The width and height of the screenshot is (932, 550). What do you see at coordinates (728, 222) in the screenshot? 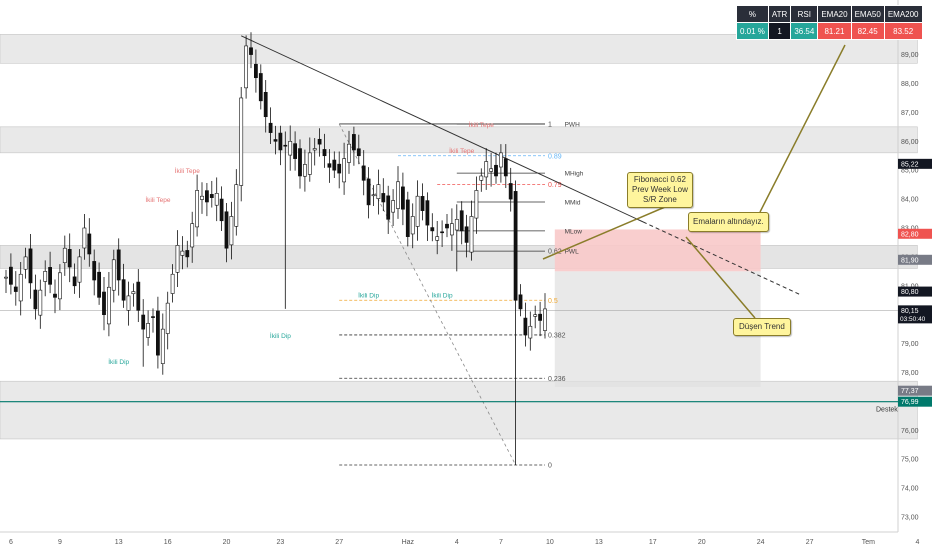
I see `ema-callout: Emaların altındayız.` at bounding box center [728, 222].